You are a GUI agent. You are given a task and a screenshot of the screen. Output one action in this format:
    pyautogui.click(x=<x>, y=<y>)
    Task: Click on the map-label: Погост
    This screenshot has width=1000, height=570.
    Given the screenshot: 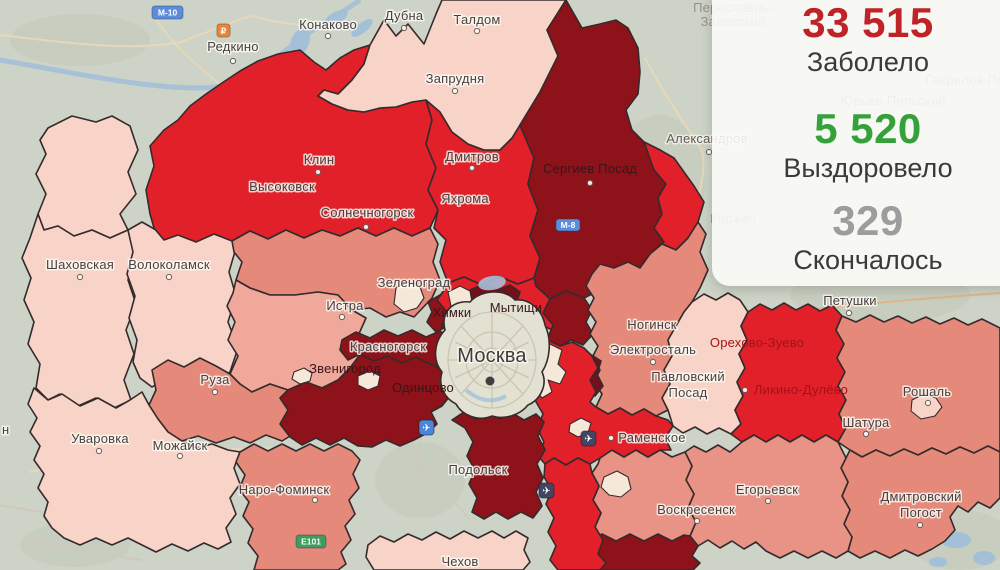 What is the action you would take?
    pyautogui.click(x=921, y=512)
    